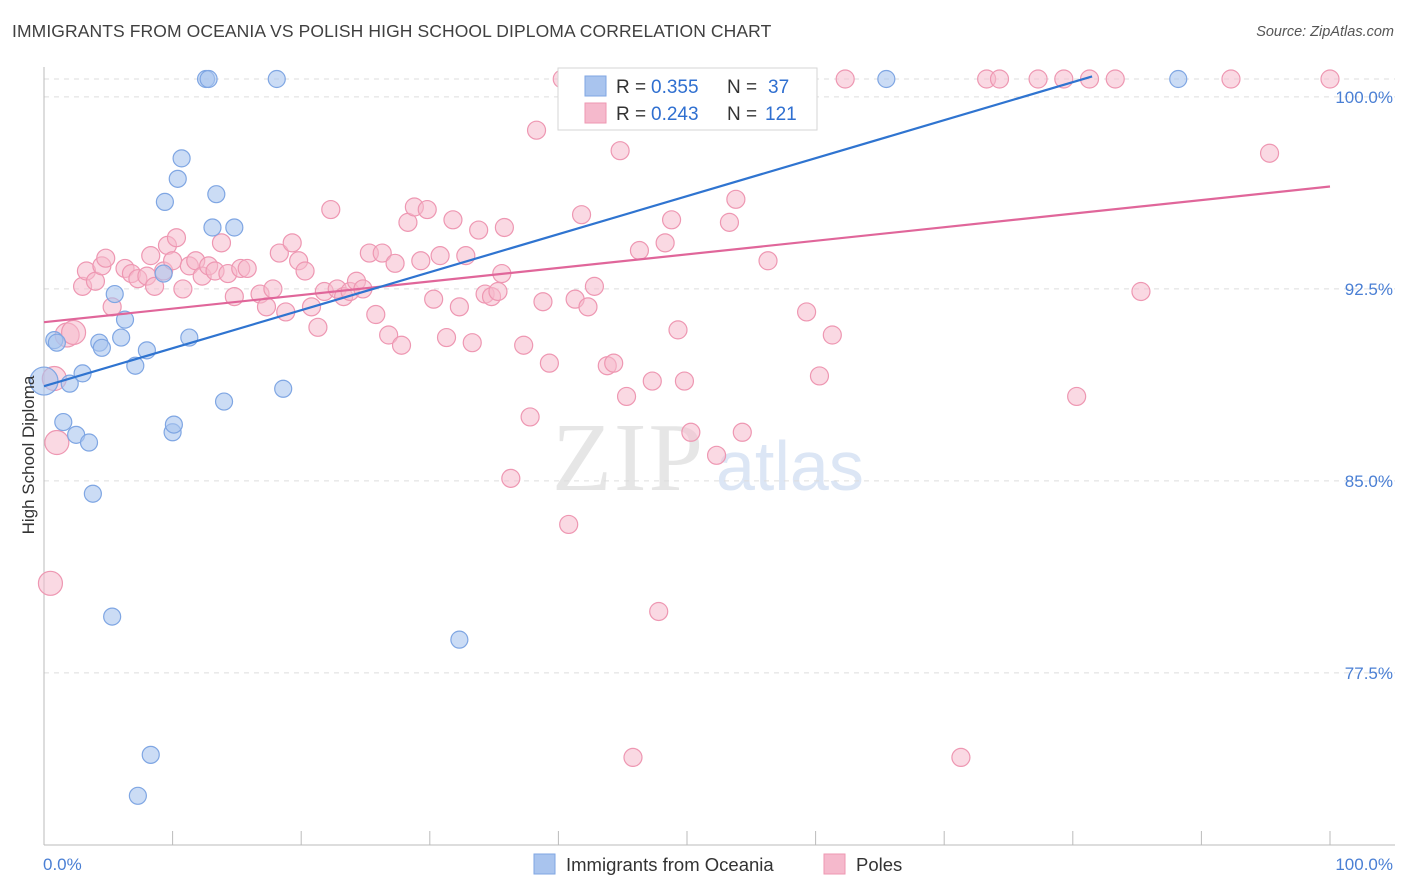  I want to click on legend-n-label-poles: N =, so click(742, 114).